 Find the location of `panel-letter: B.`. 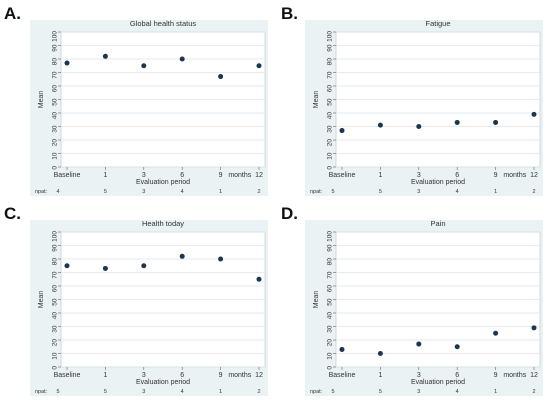

panel-letter: B. is located at coordinates (289, 13).